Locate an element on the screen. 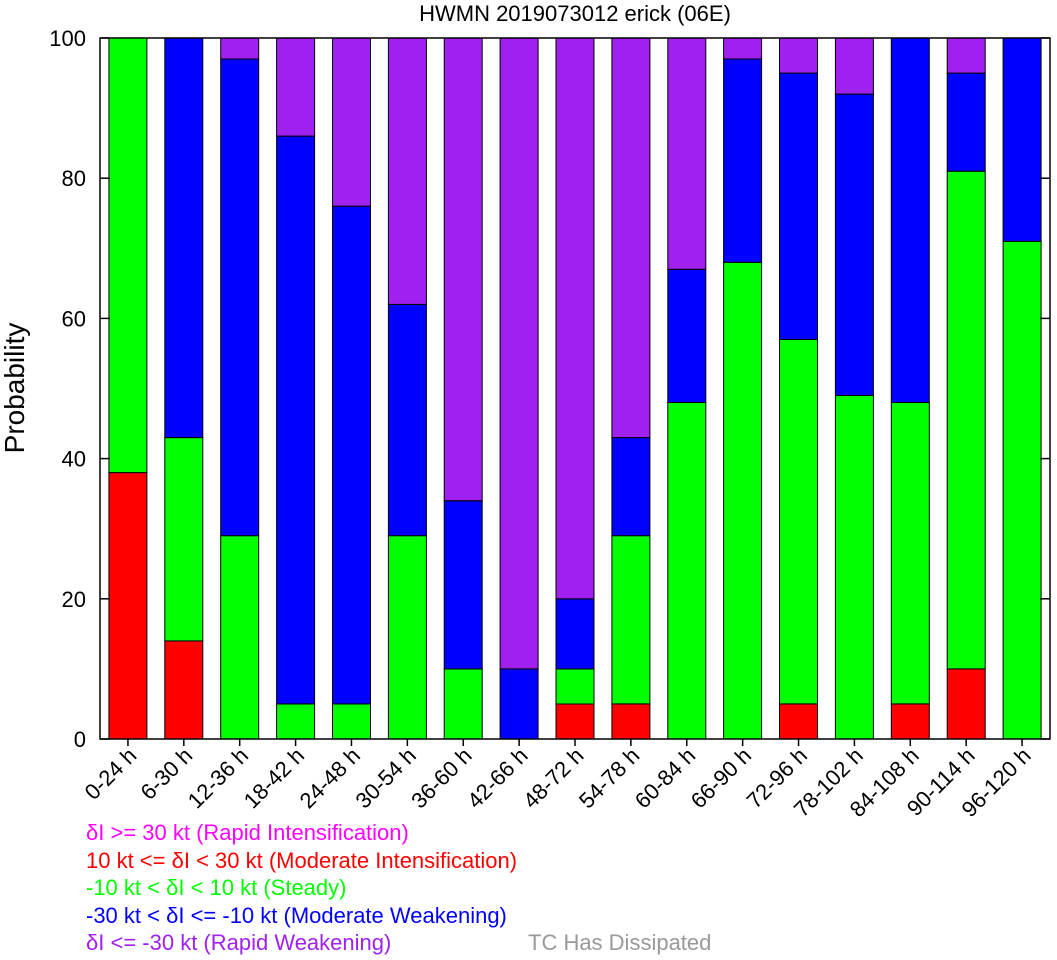 The image size is (1057, 960). bar-segment-60-84-h-s1 is located at coordinates (687, 571).